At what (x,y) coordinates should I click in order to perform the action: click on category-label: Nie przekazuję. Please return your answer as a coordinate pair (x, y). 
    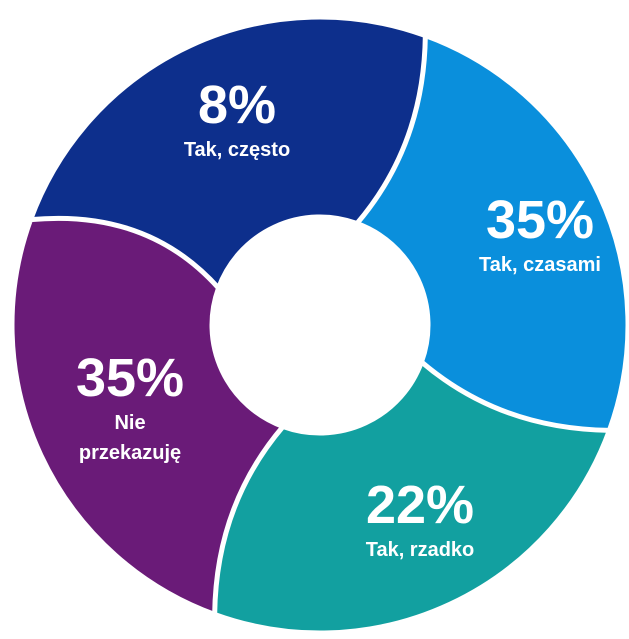
    Looking at the image, I should click on (130, 438).